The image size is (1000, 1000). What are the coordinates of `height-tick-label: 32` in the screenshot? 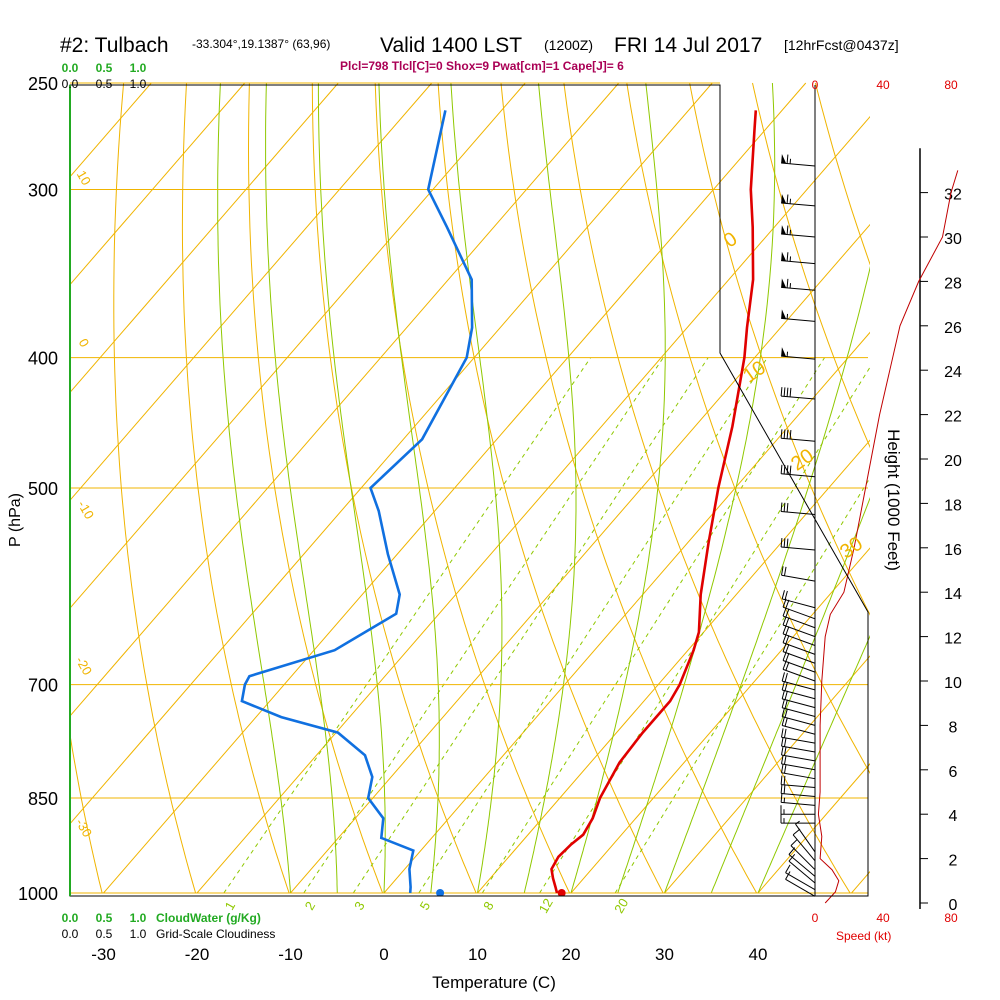 It's located at (953, 195).